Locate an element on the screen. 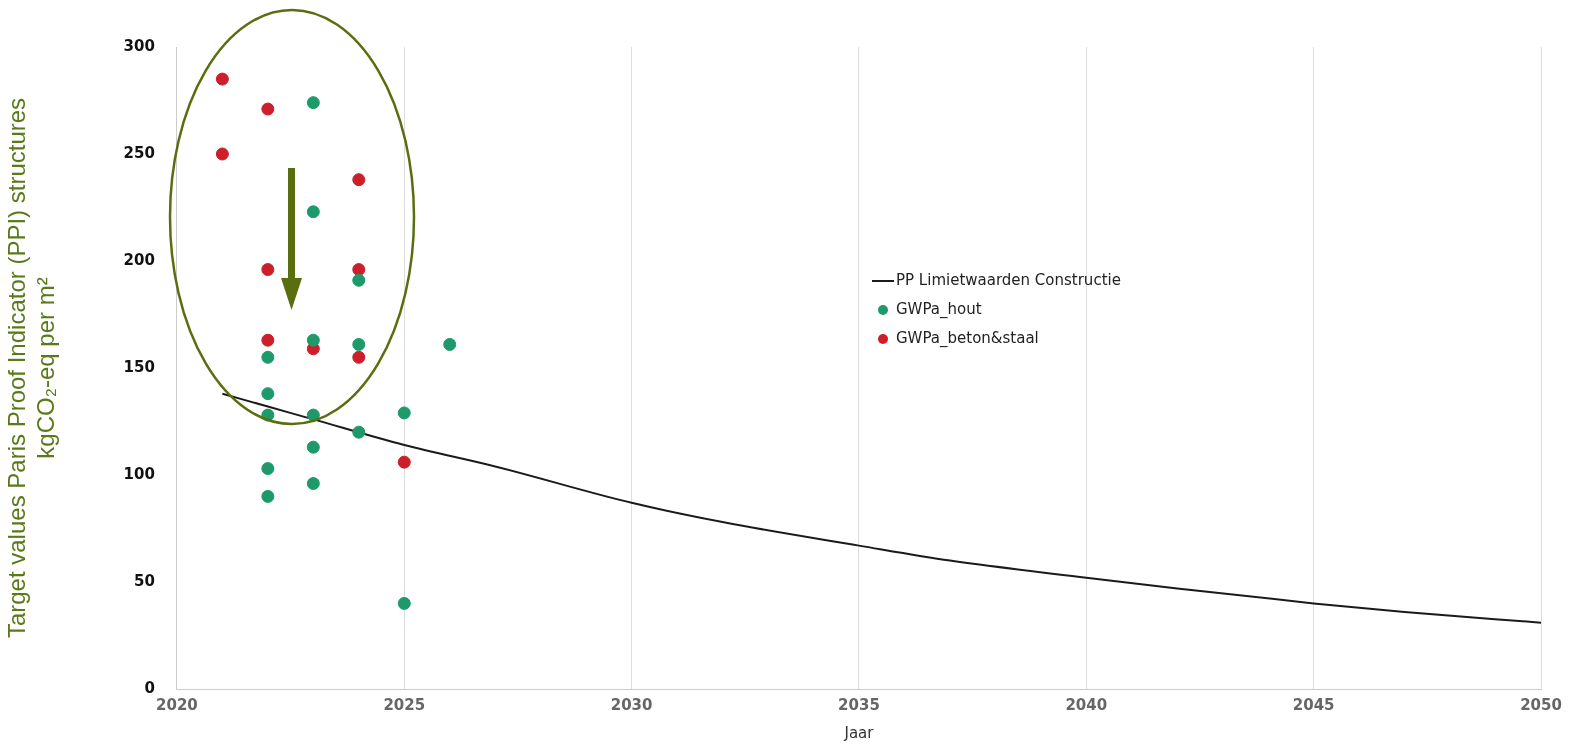 Image resolution: width=1571 pixels, height=747 pixels. legend-label: GWPa_hout is located at coordinates (939, 309).